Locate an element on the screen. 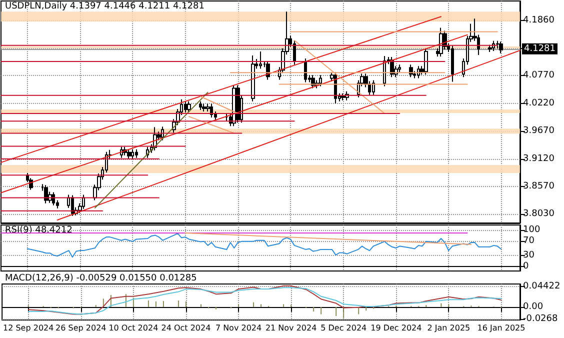 This screenshot has height=338, width=564. x-tick-label: 7 Nov 2024 is located at coordinates (238, 328).